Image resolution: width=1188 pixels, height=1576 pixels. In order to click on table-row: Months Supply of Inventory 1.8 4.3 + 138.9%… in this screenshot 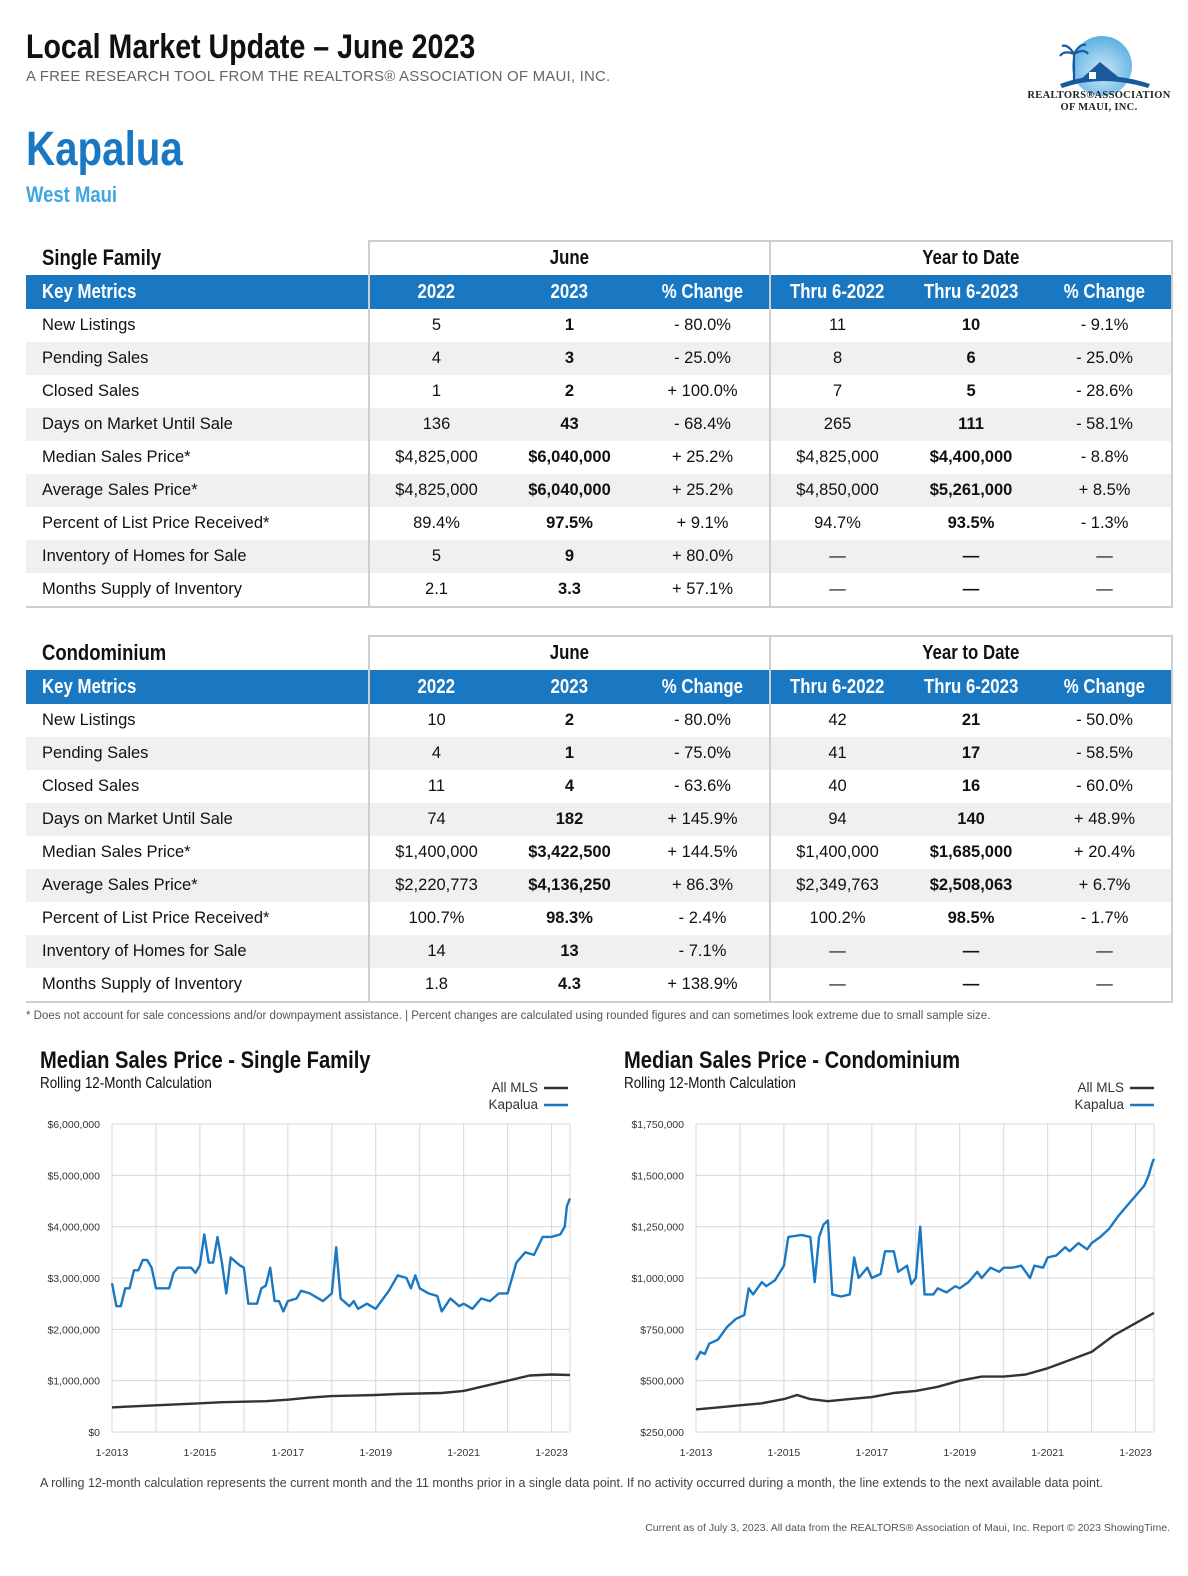, I will do `click(600, 985)`.